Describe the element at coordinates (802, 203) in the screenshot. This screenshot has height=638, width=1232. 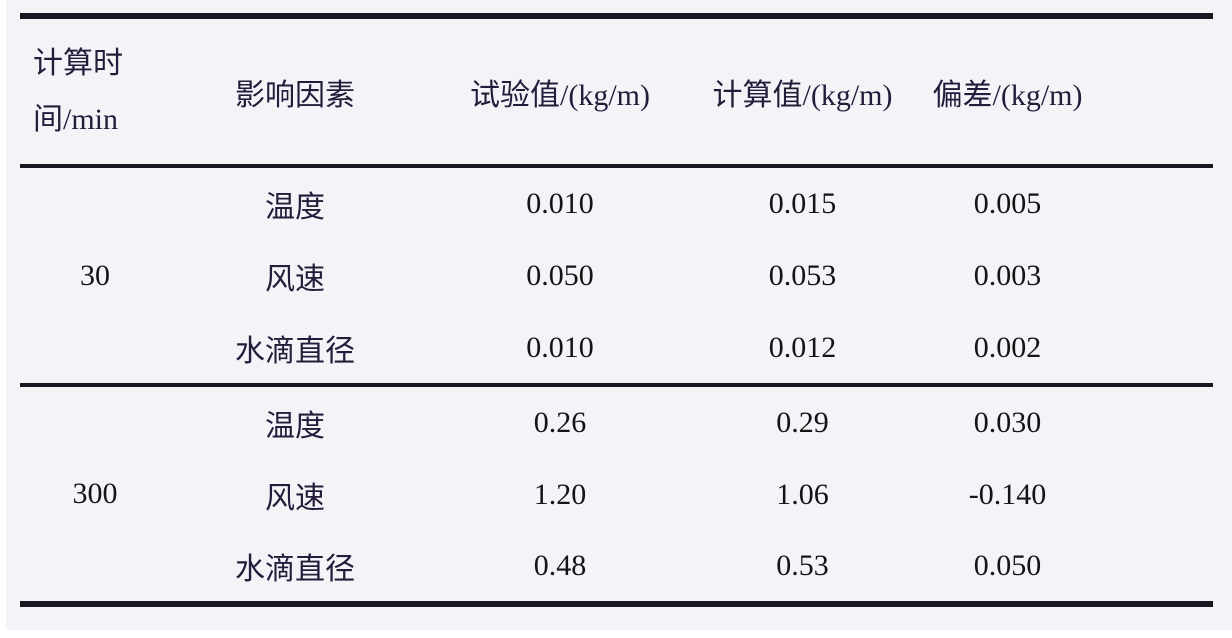
I see `calc-value-cell: 0.015` at that location.